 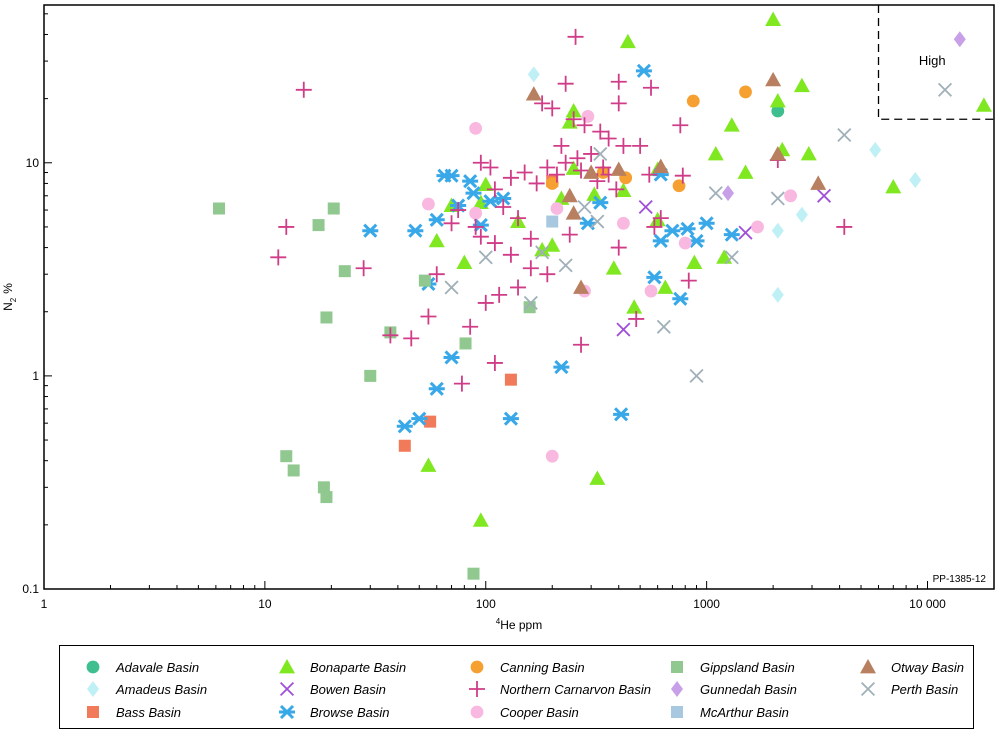 What do you see at coordinates (9, 297) in the screenshot?
I see `y-axis-label: N2%` at bounding box center [9, 297].